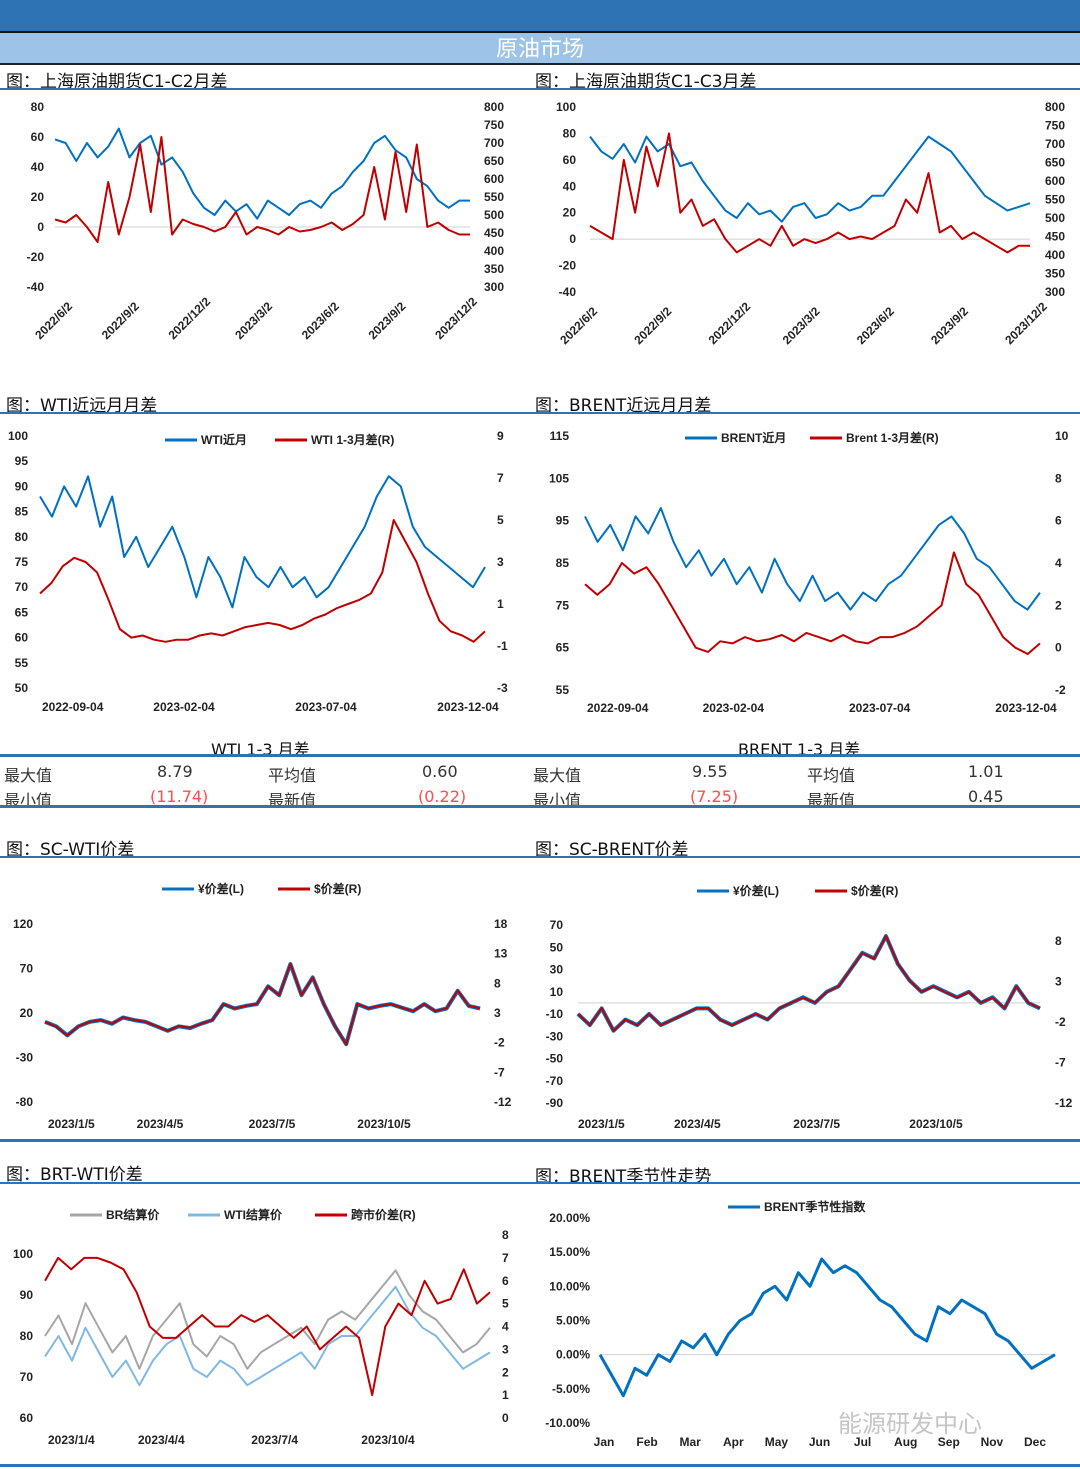 The height and width of the screenshot is (1469, 1080). Describe the element at coordinates (910, 1424) in the screenshot. I see `watermark: 能源研发中心` at that location.